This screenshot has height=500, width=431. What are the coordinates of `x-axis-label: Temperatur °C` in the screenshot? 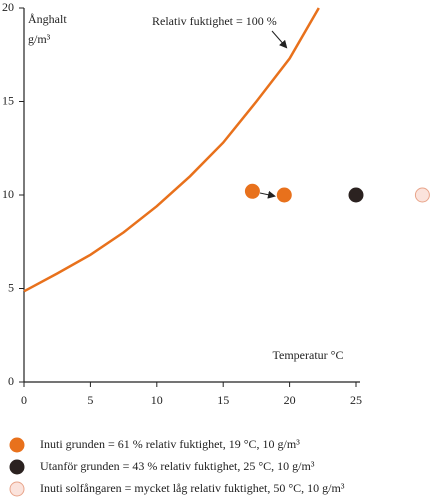 It's located at (308, 355).